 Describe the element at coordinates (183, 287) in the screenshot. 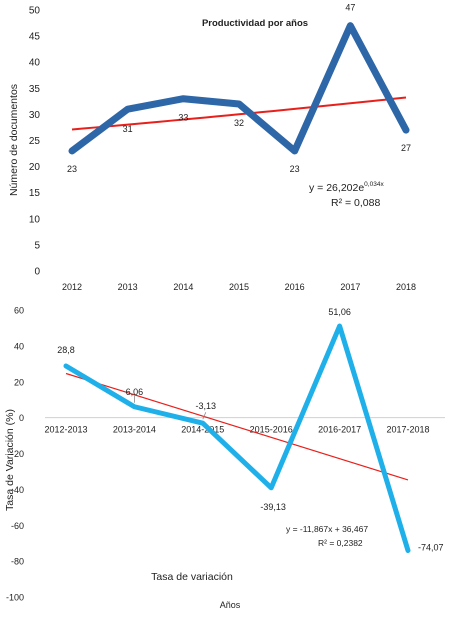

I see `x-tick-label: 2014` at that location.